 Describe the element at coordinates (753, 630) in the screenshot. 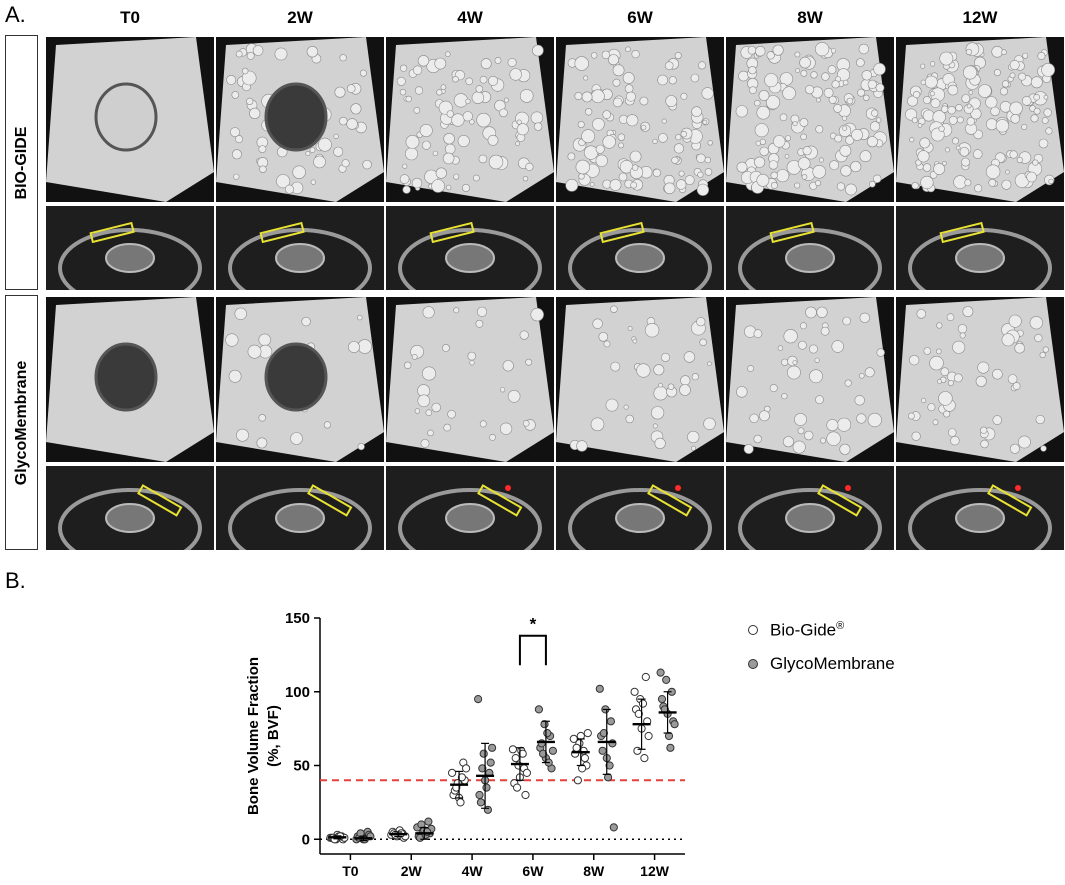

I see `legend-marker-biogide` at that location.